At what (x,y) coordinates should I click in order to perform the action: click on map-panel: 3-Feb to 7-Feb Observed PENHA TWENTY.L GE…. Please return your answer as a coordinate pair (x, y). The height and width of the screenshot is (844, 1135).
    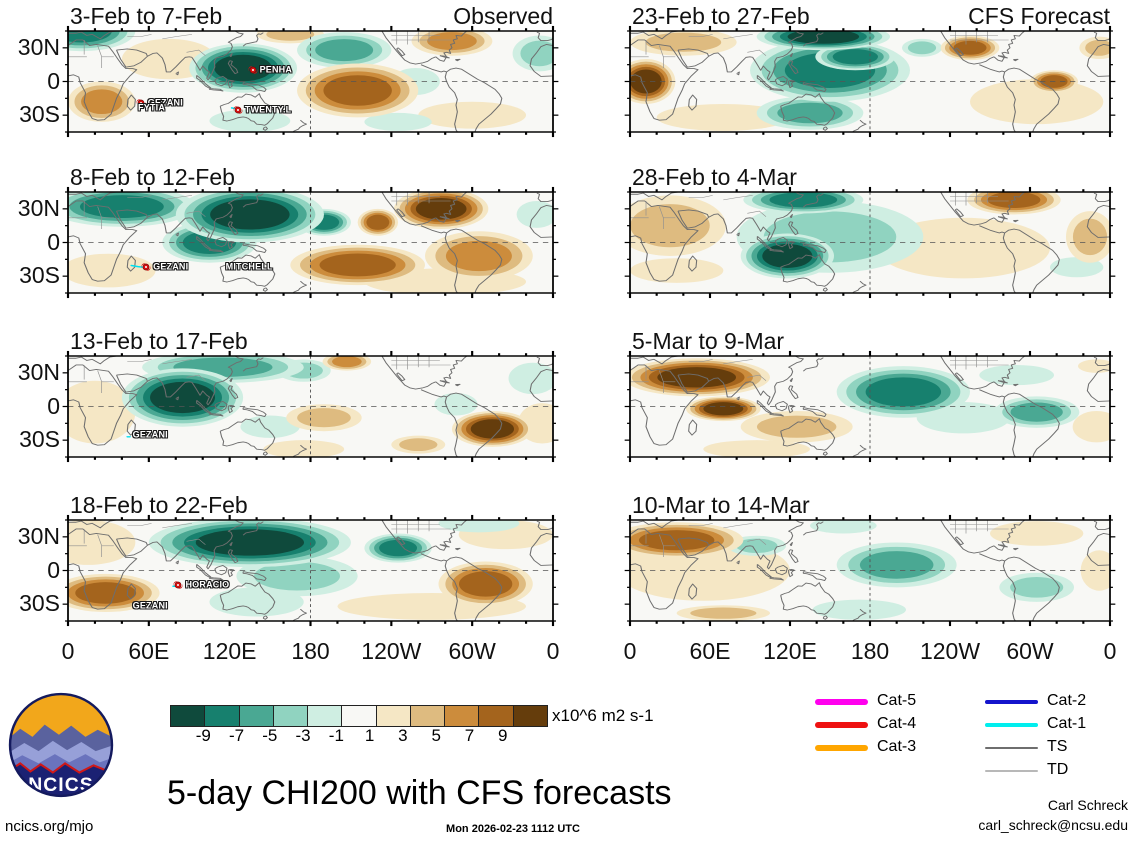
    Looking at the image, I should click on (310, 70).